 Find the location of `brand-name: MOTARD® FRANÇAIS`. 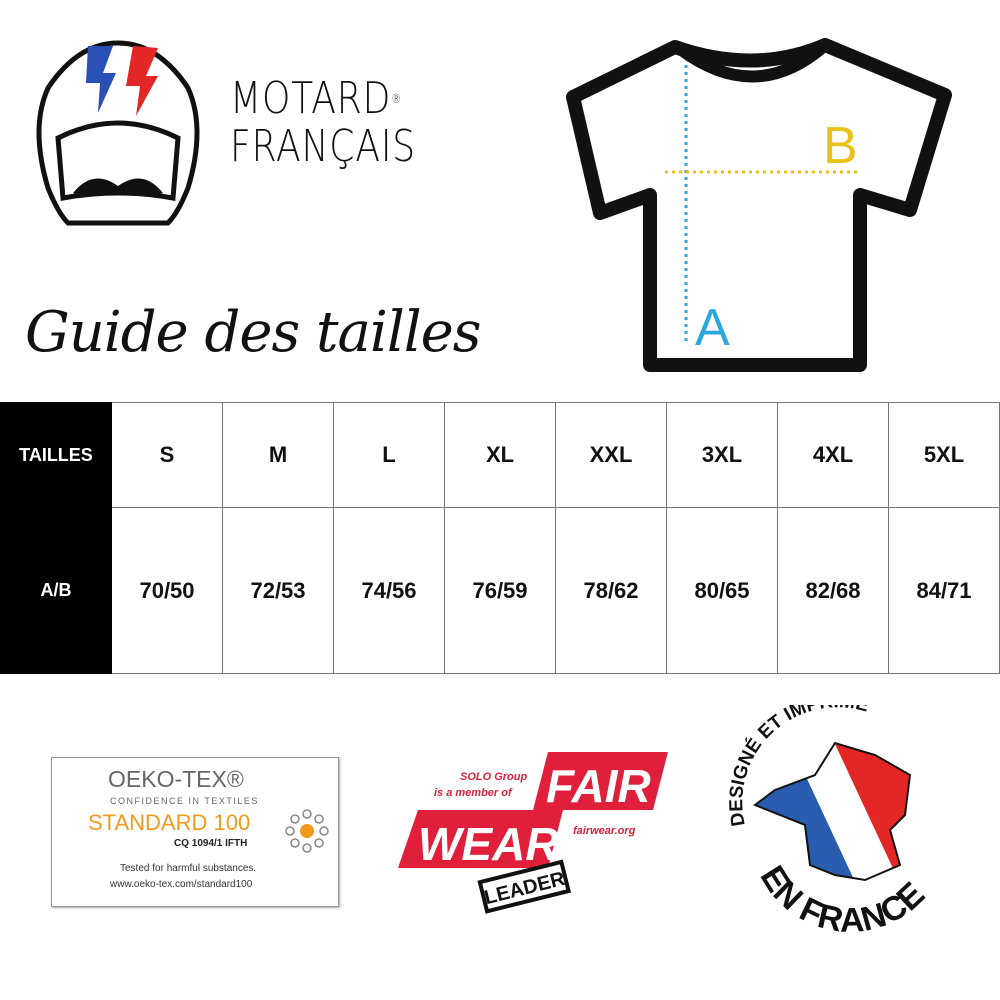

brand-name: MOTARD® FRANÇAIS is located at coordinates (323, 123).